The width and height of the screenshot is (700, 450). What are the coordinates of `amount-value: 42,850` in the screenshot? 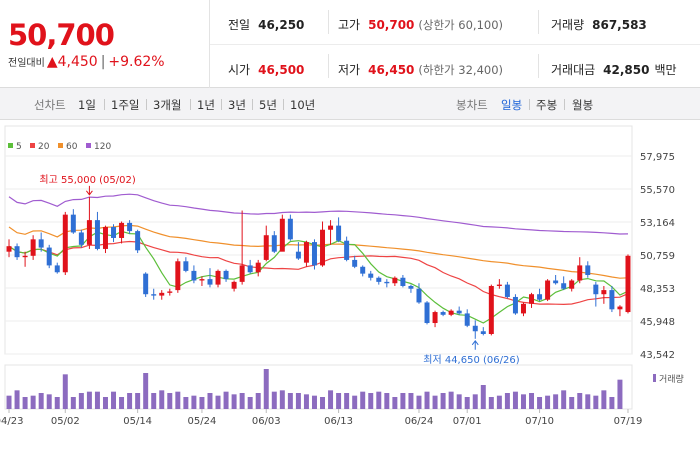 It's located at (626, 70).